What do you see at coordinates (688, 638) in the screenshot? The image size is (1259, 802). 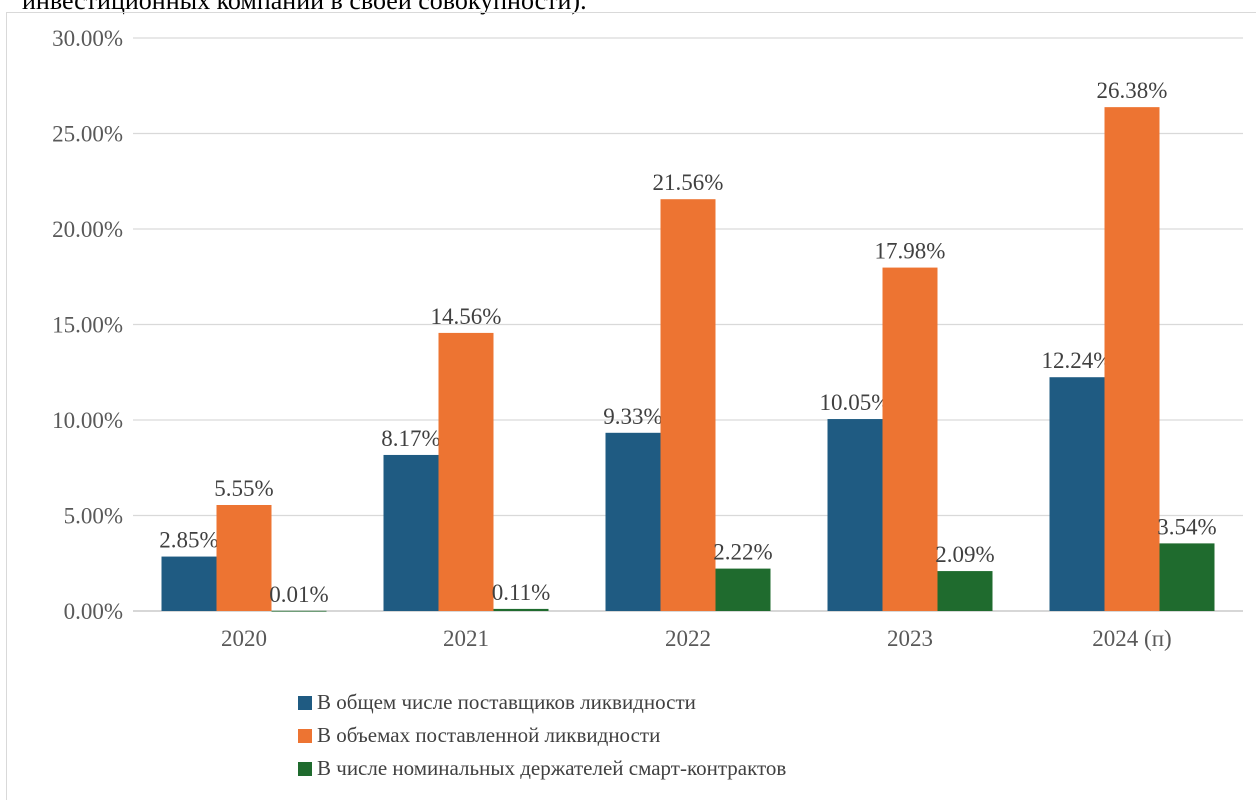 I see `x-tick-label: 2022` at bounding box center [688, 638].